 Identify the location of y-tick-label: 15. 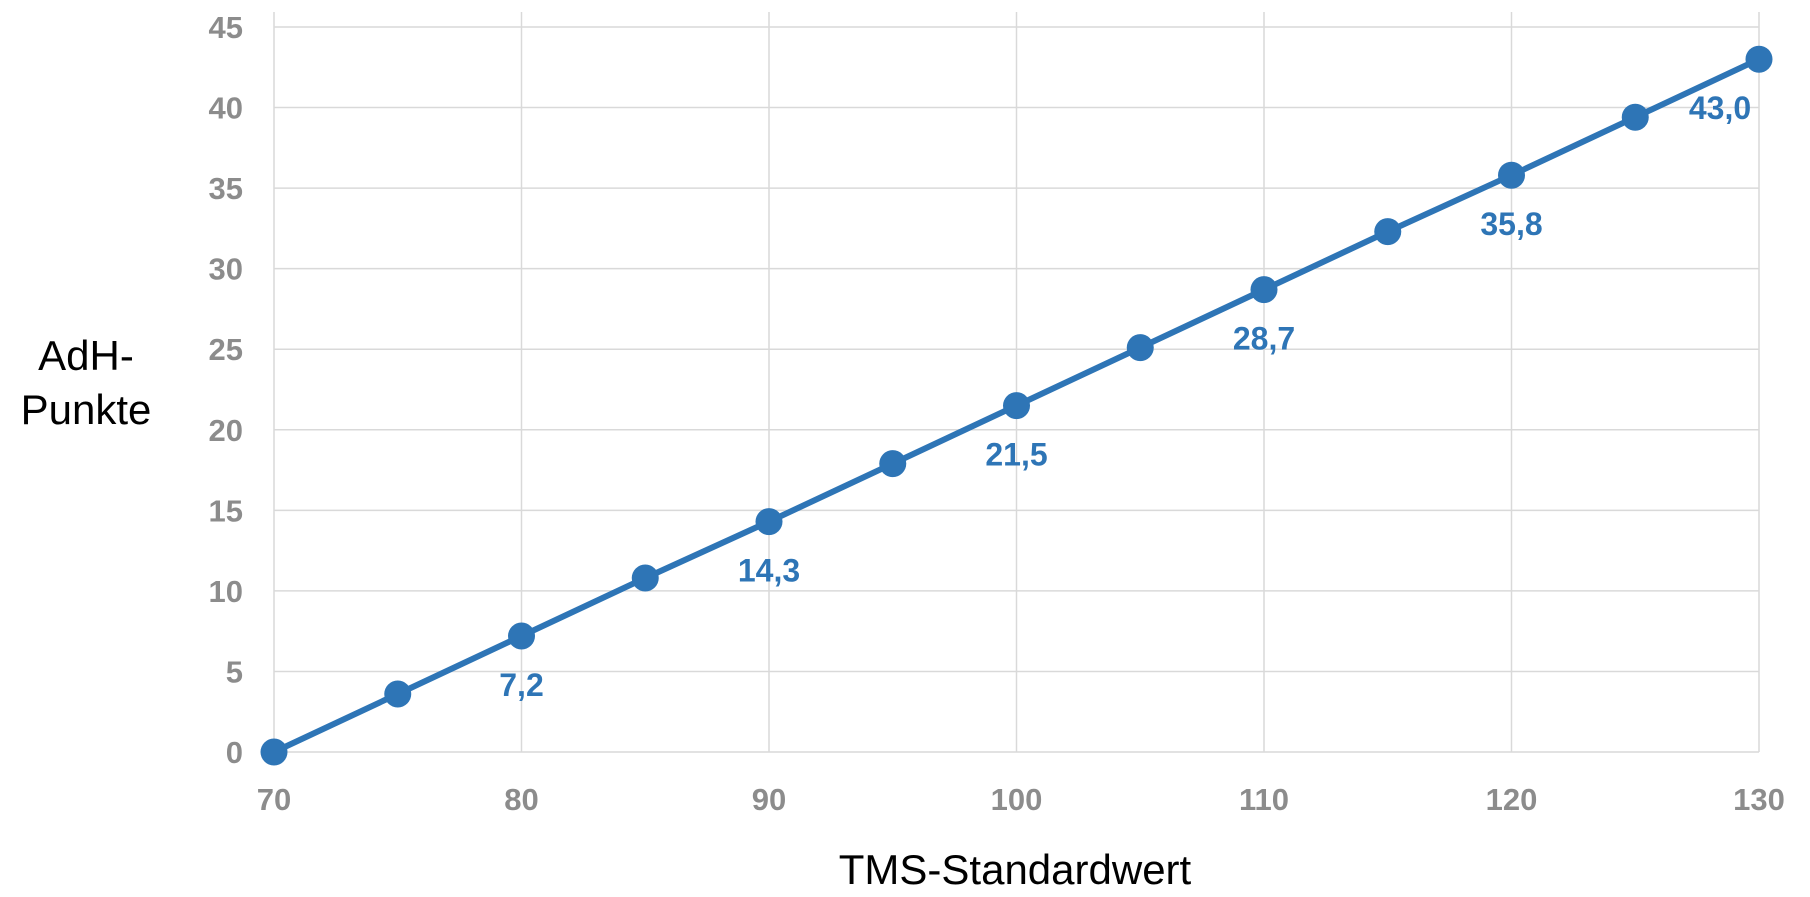
(226, 510).